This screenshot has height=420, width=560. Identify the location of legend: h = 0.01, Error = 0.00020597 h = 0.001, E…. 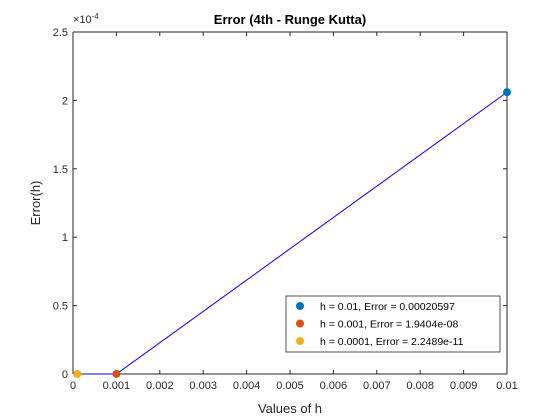
(393, 324).